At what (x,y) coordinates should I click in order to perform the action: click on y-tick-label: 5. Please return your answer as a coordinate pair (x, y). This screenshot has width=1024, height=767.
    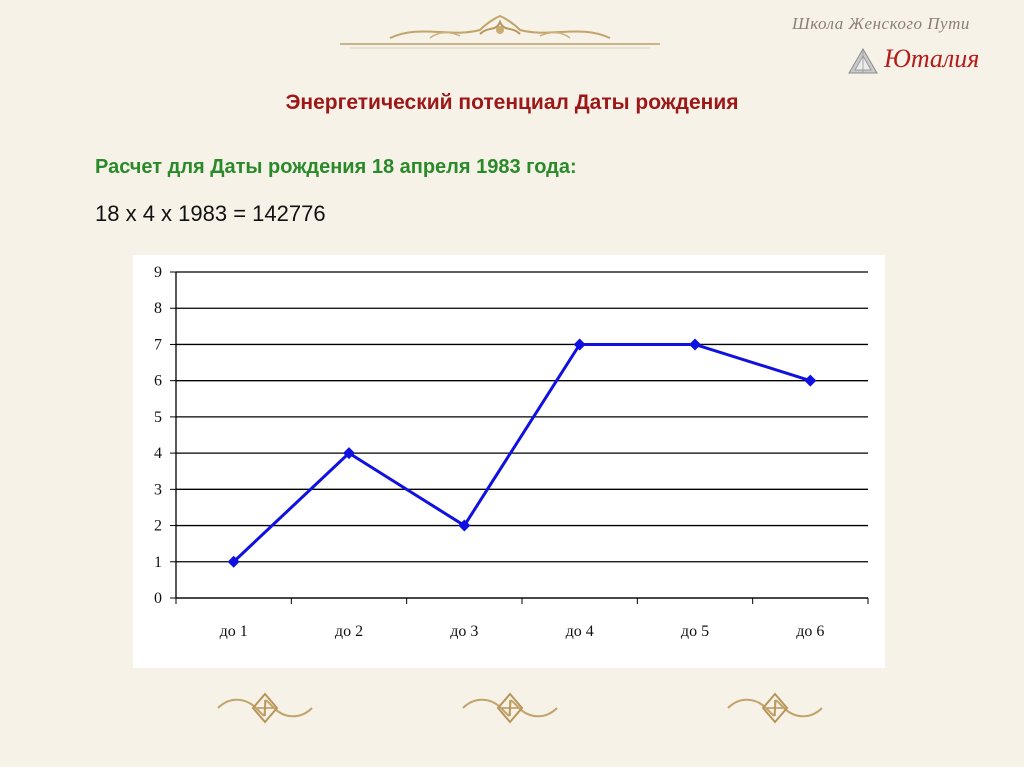
    Looking at the image, I should click on (158, 417).